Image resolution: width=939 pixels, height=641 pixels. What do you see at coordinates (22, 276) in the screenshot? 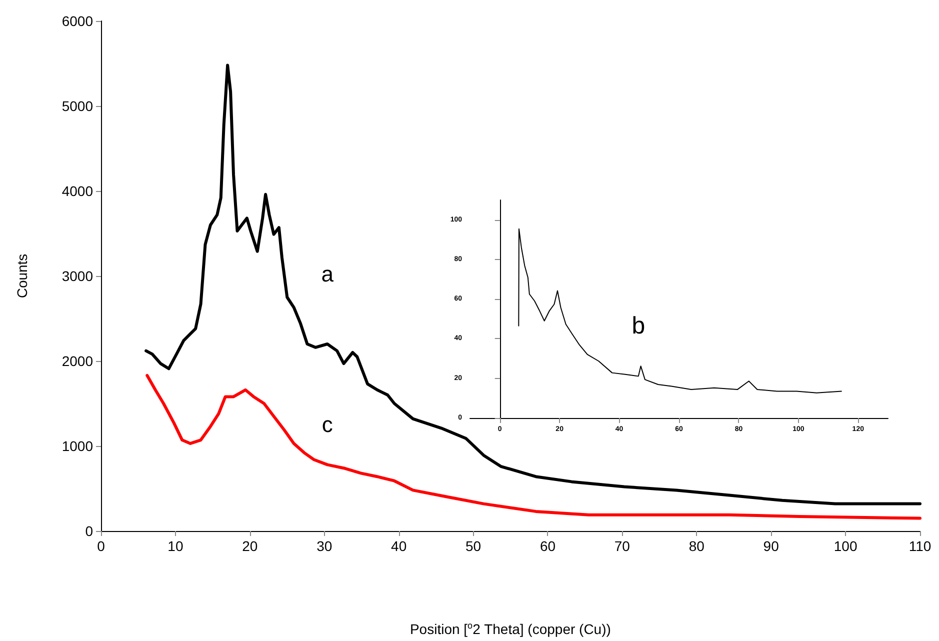
I see `y-axis-title: Counts` at bounding box center [22, 276].